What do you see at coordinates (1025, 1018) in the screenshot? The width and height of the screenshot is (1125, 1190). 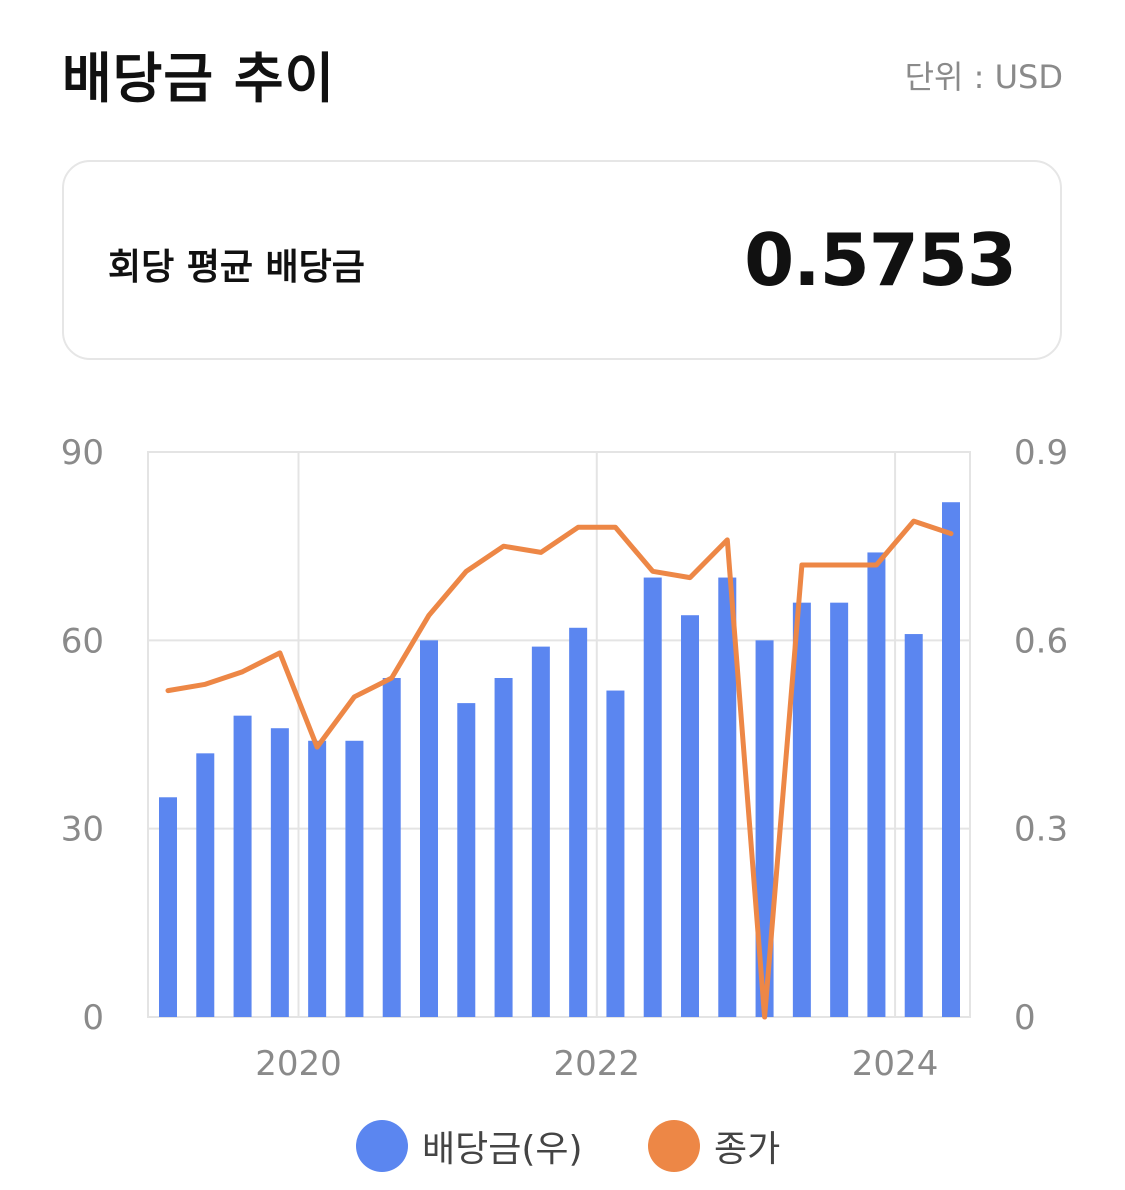 I see `y-right-tick-label: 0` at bounding box center [1025, 1018].